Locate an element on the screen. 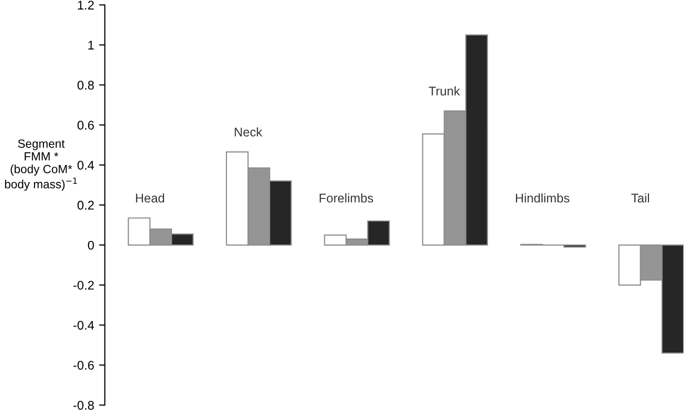 This screenshot has height=410, width=685. x-tick-label: Hindlimbs is located at coordinates (543, 198).